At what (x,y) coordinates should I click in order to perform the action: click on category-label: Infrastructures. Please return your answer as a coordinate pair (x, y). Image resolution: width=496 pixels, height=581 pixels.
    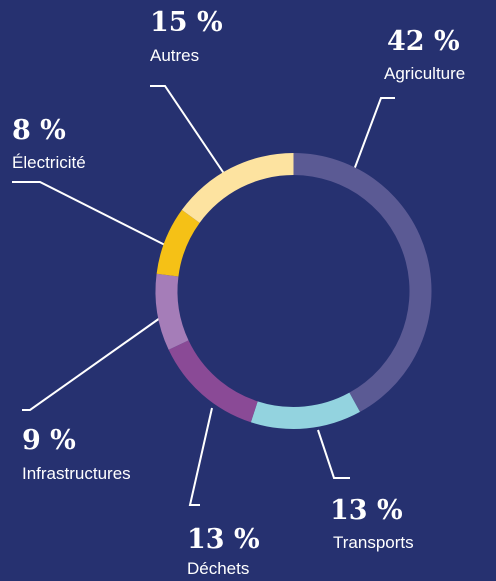
    Looking at the image, I should click on (76, 473).